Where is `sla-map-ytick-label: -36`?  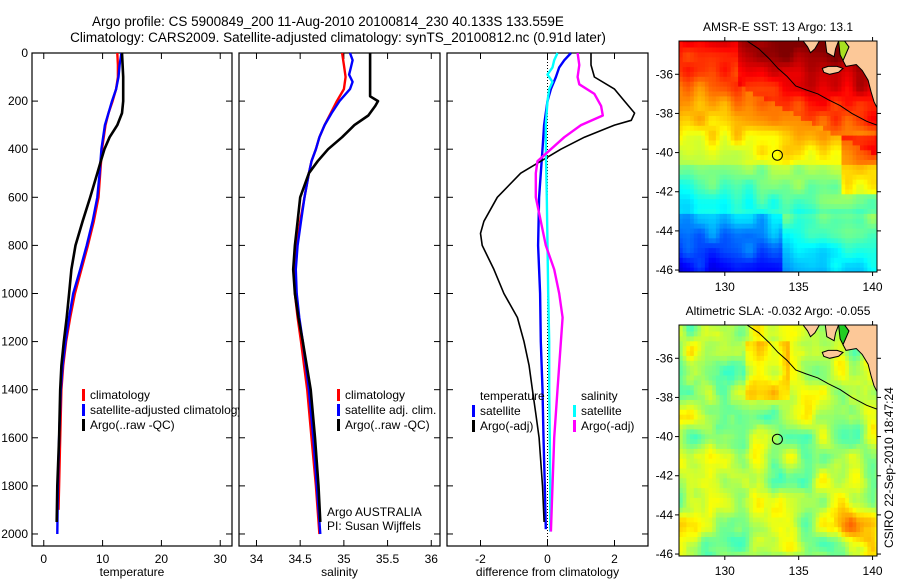
sla-map-ytick-label: -36 is located at coordinates (665, 358).